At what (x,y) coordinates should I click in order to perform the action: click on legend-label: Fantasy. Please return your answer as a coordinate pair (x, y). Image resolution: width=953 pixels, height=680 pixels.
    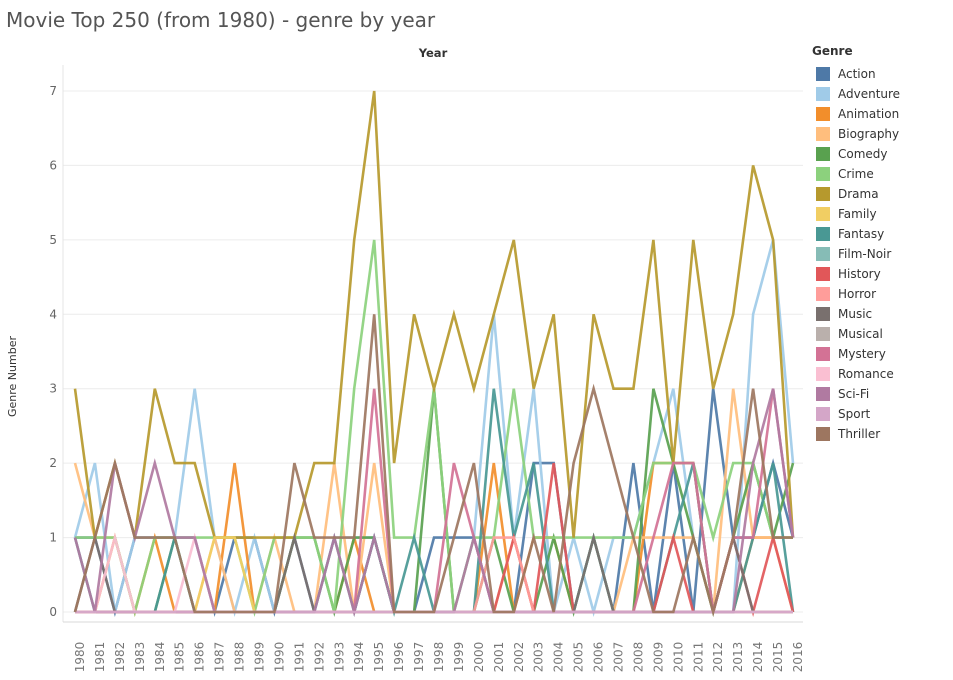
    Looking at the image, I should click on (861, 234).